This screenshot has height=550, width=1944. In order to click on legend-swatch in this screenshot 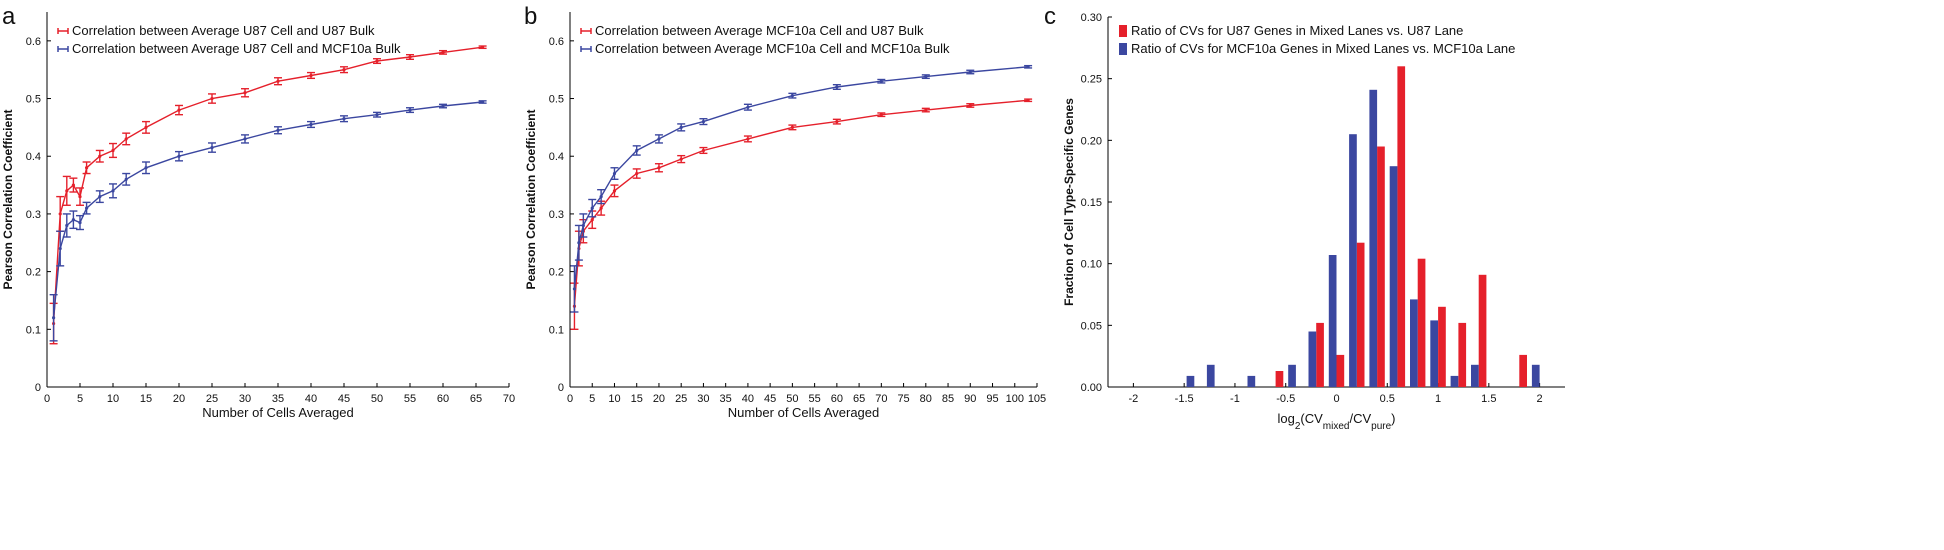, I will do `click(1123, 31)`.